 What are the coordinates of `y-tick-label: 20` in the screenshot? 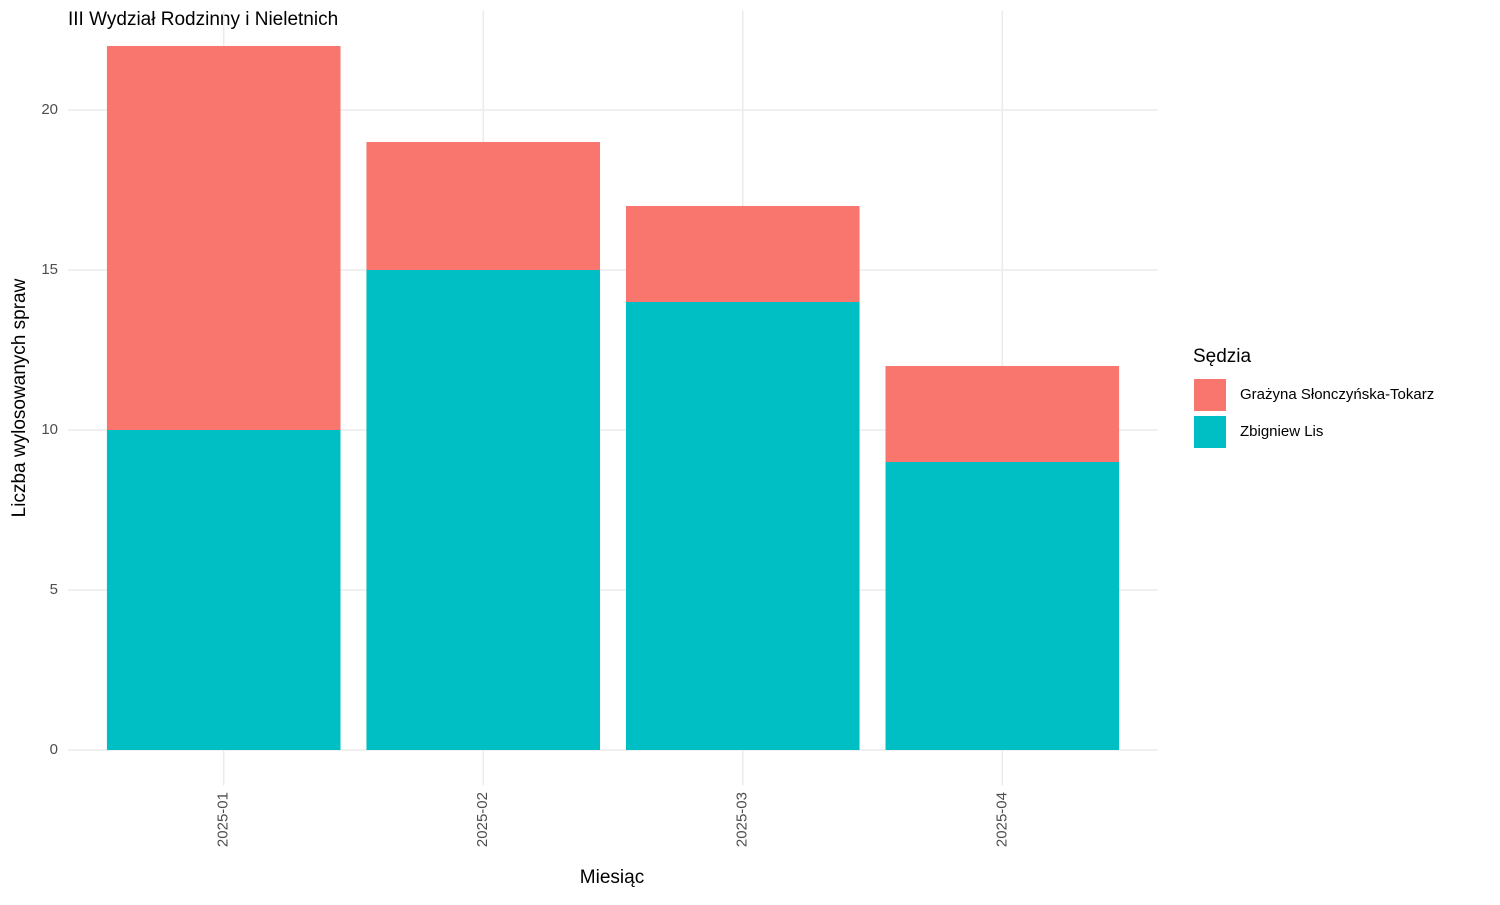 It's located at (49, 109).